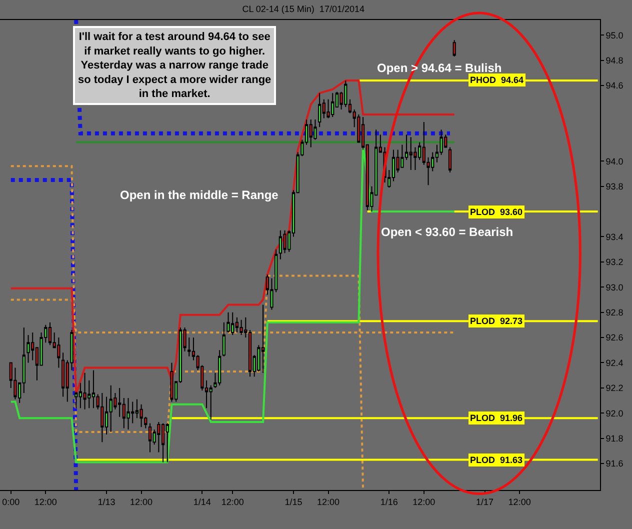 The width and height of the screenshot is (632, 529). I want to click on annotation: Open < 93.60 = Bearish, so click(447, 232).